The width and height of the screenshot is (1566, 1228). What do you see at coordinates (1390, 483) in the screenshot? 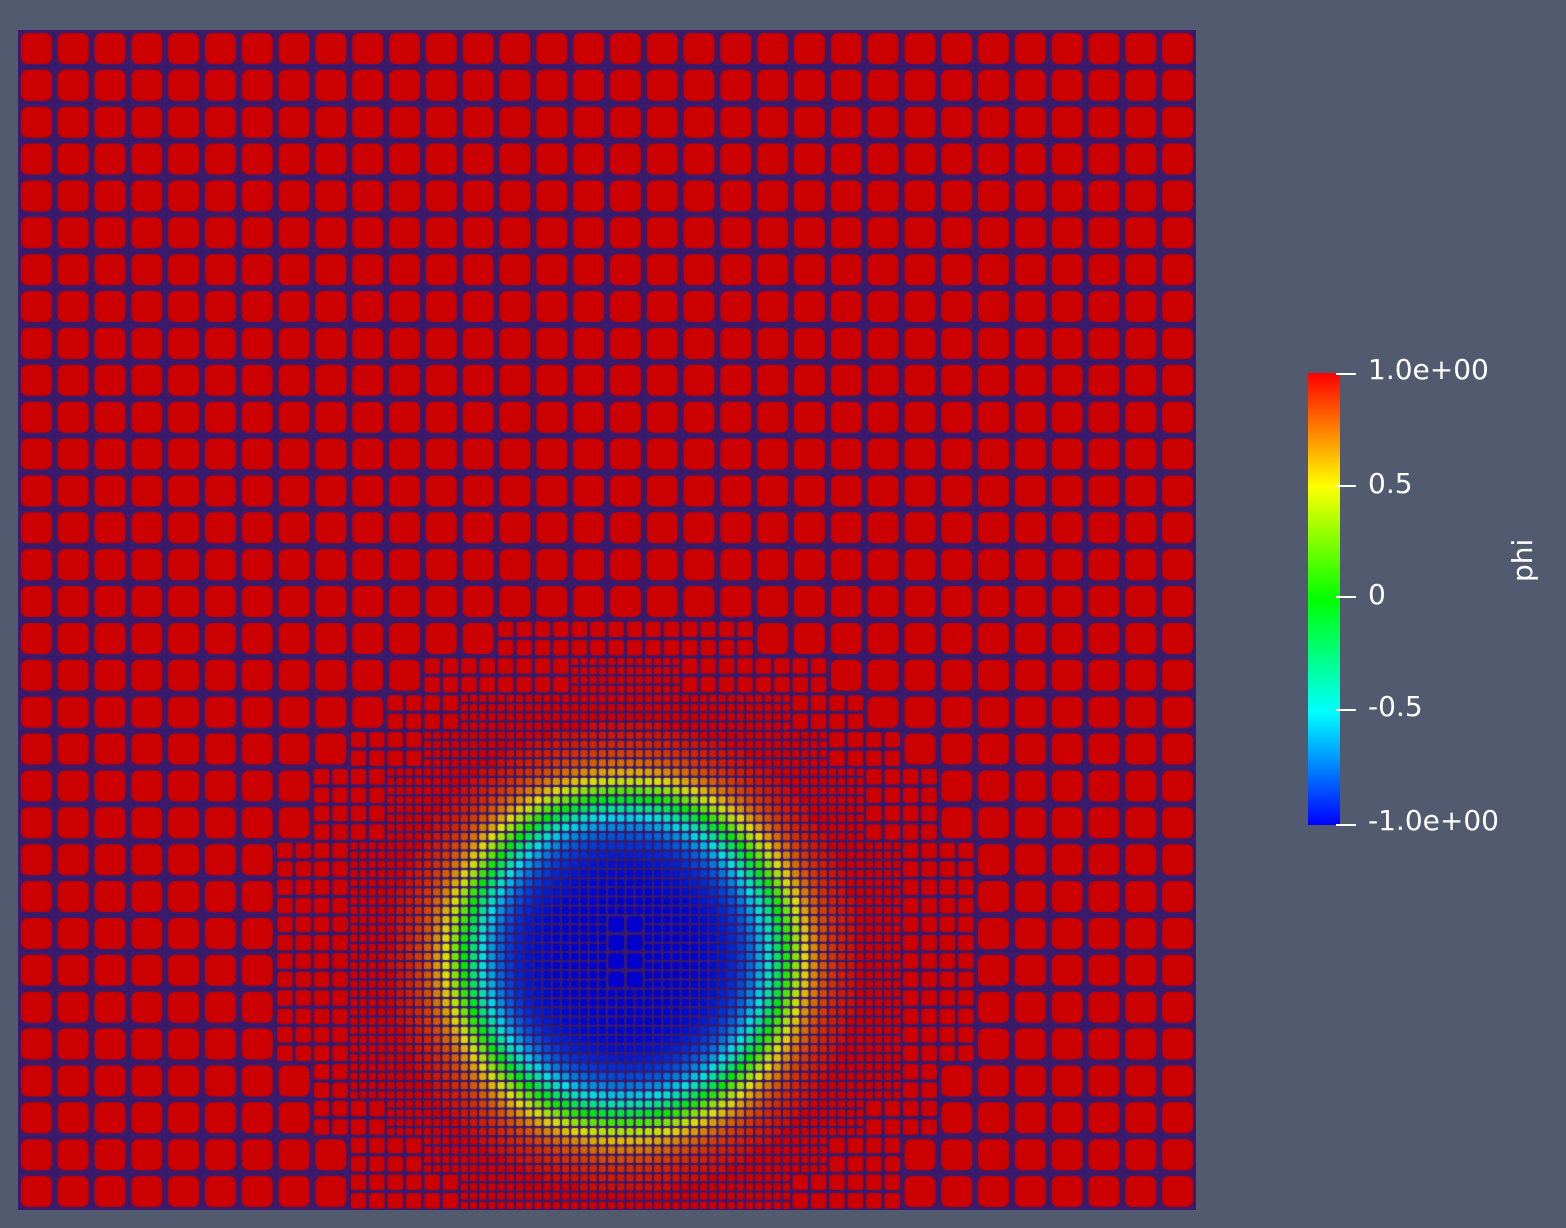
I see `scalar-bar-label: 0.5` at bounding box center [1390, 483].